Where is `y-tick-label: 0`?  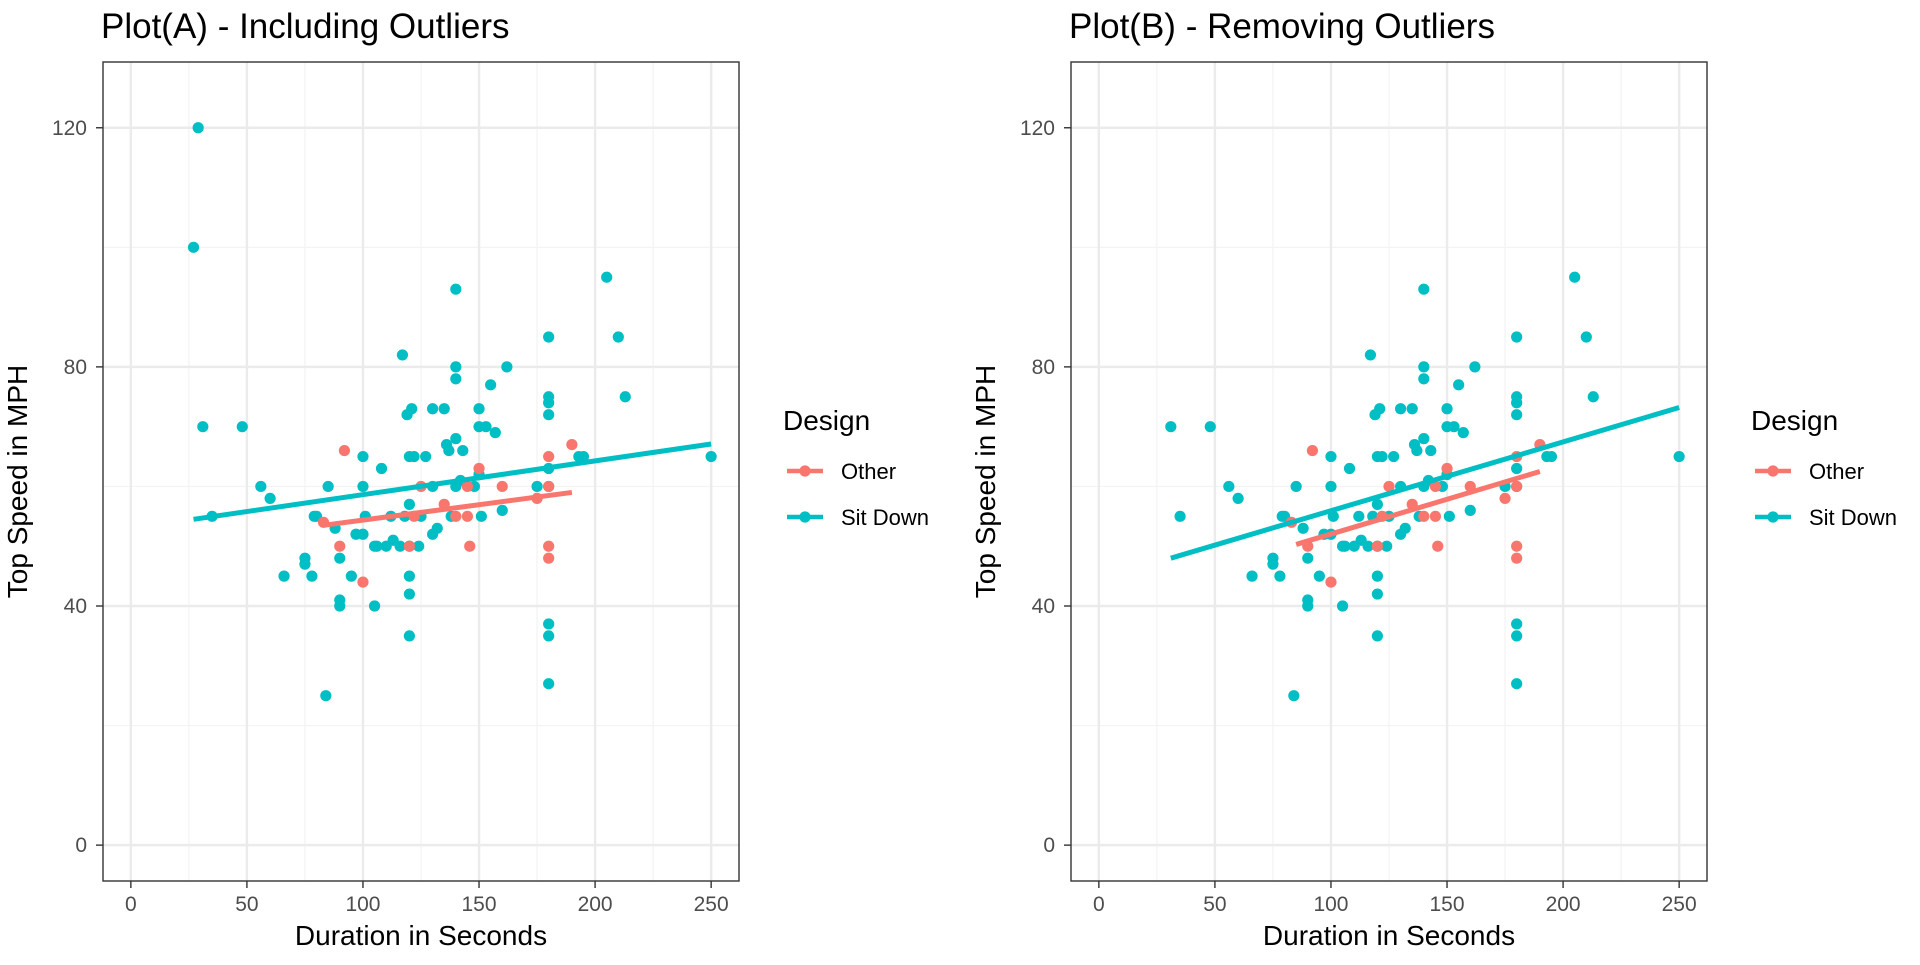
y-tick-label: 0 is located at coordinates (1049, 845).